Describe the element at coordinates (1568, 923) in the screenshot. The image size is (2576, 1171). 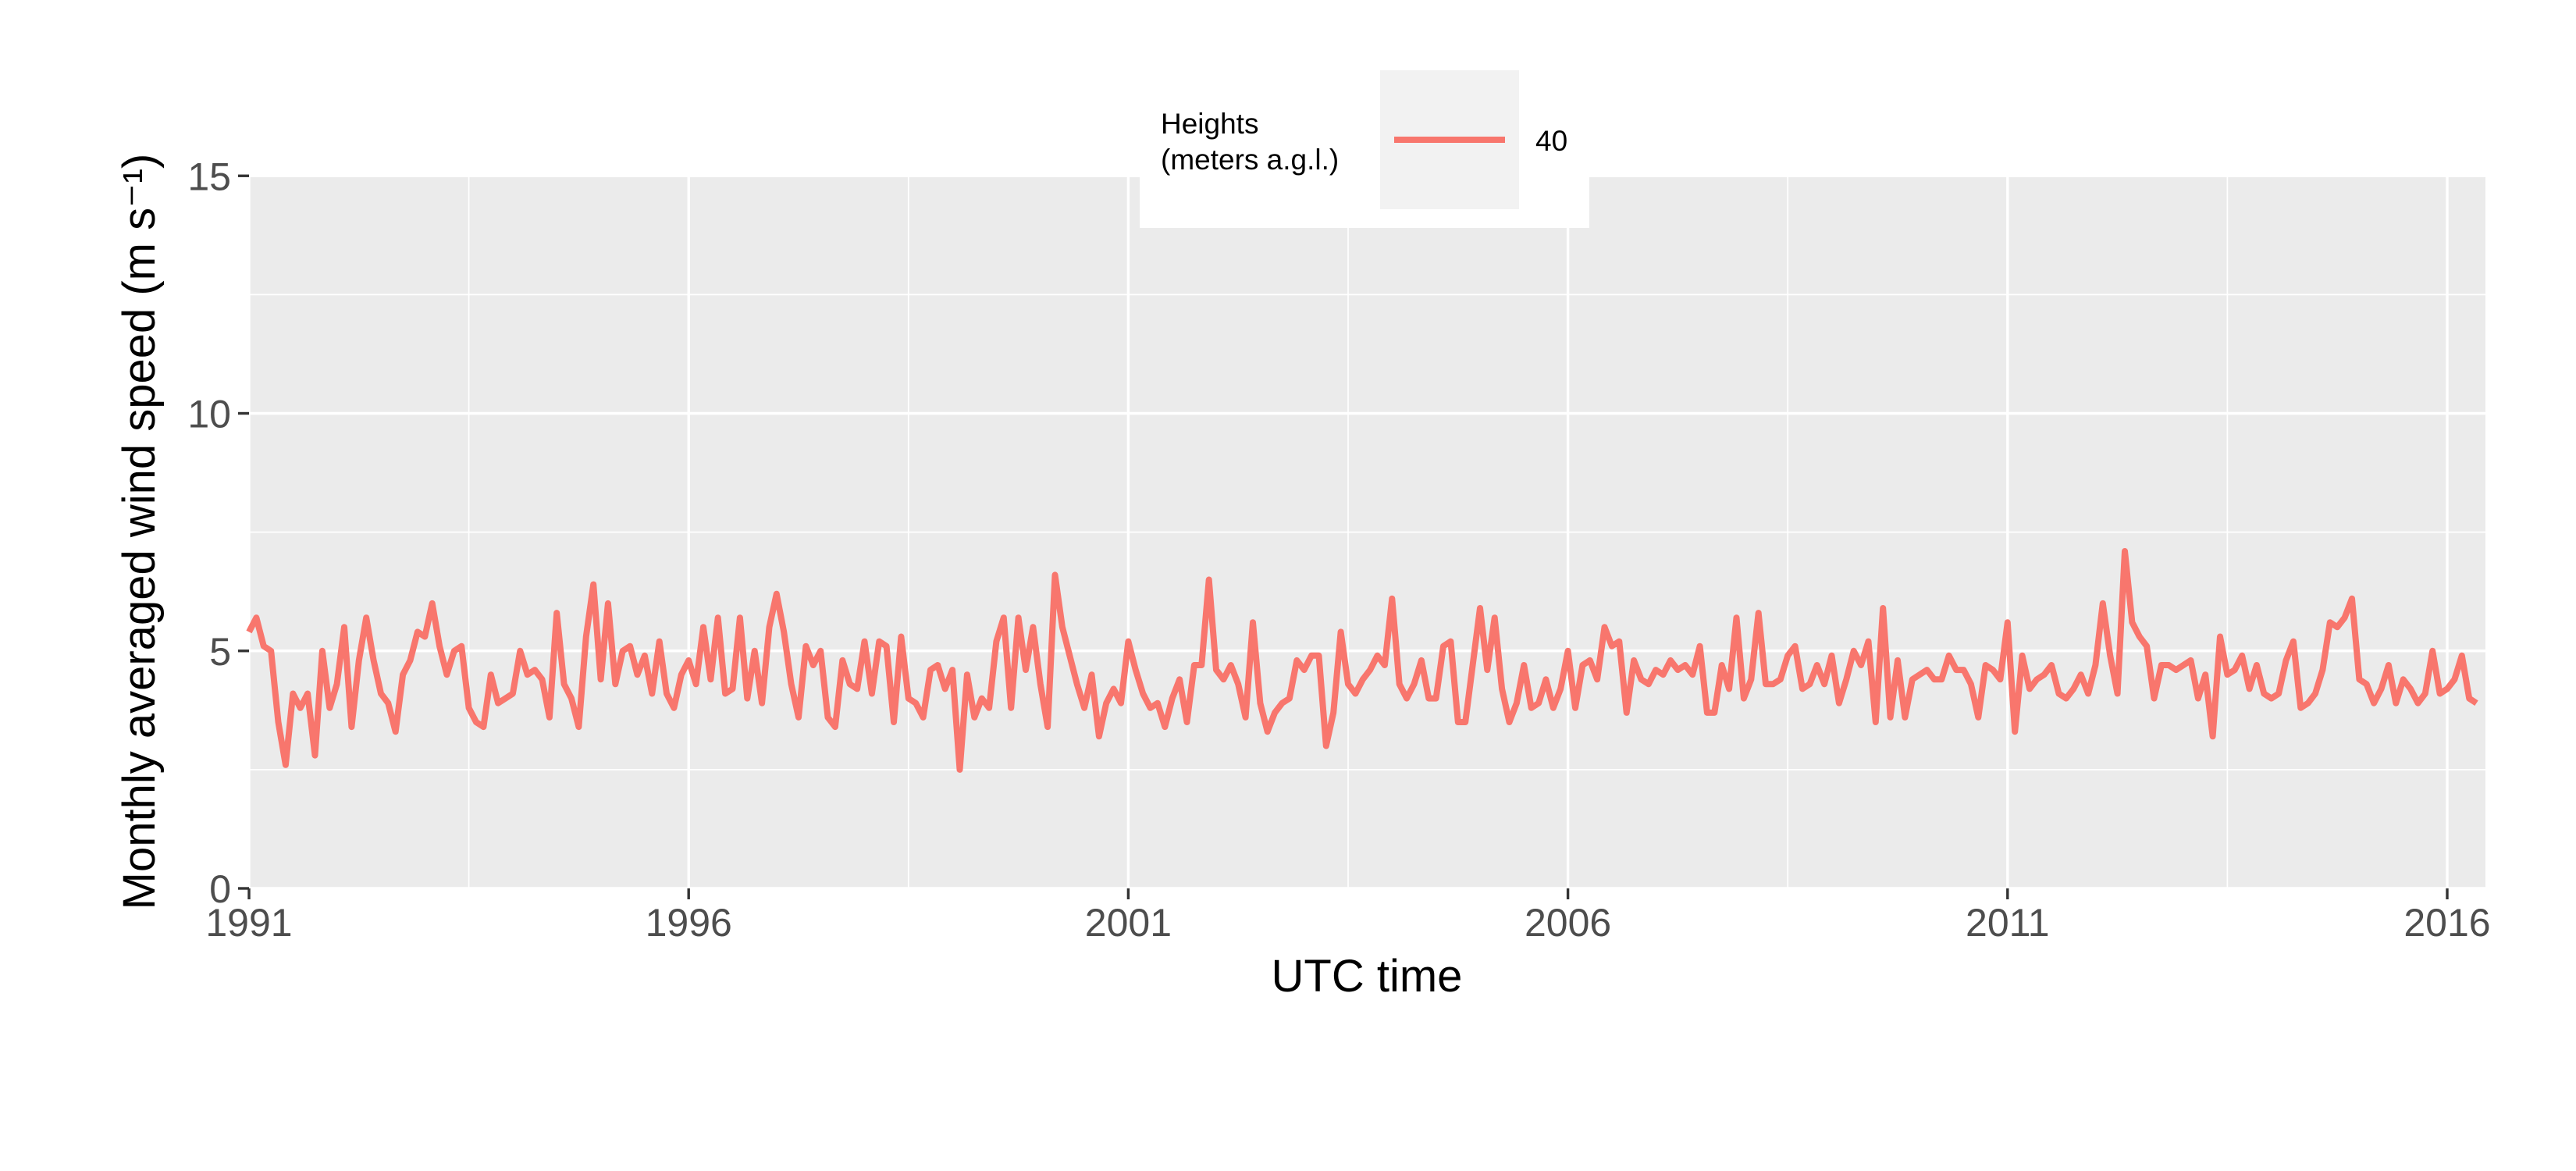
I see `x-tick-label: 2006` at that location.